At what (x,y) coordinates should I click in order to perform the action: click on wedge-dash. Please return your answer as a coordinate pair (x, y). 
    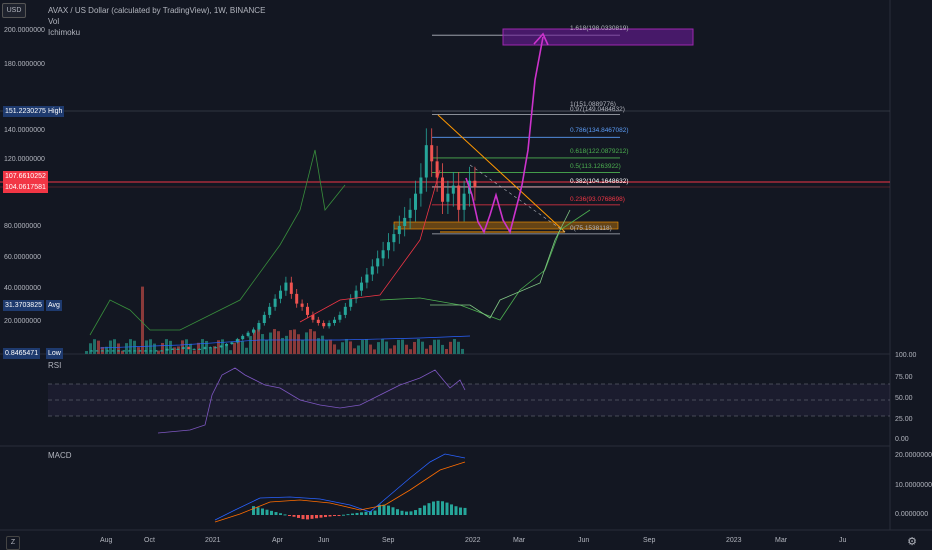
    Looking at the image, I should click on (517, 198).